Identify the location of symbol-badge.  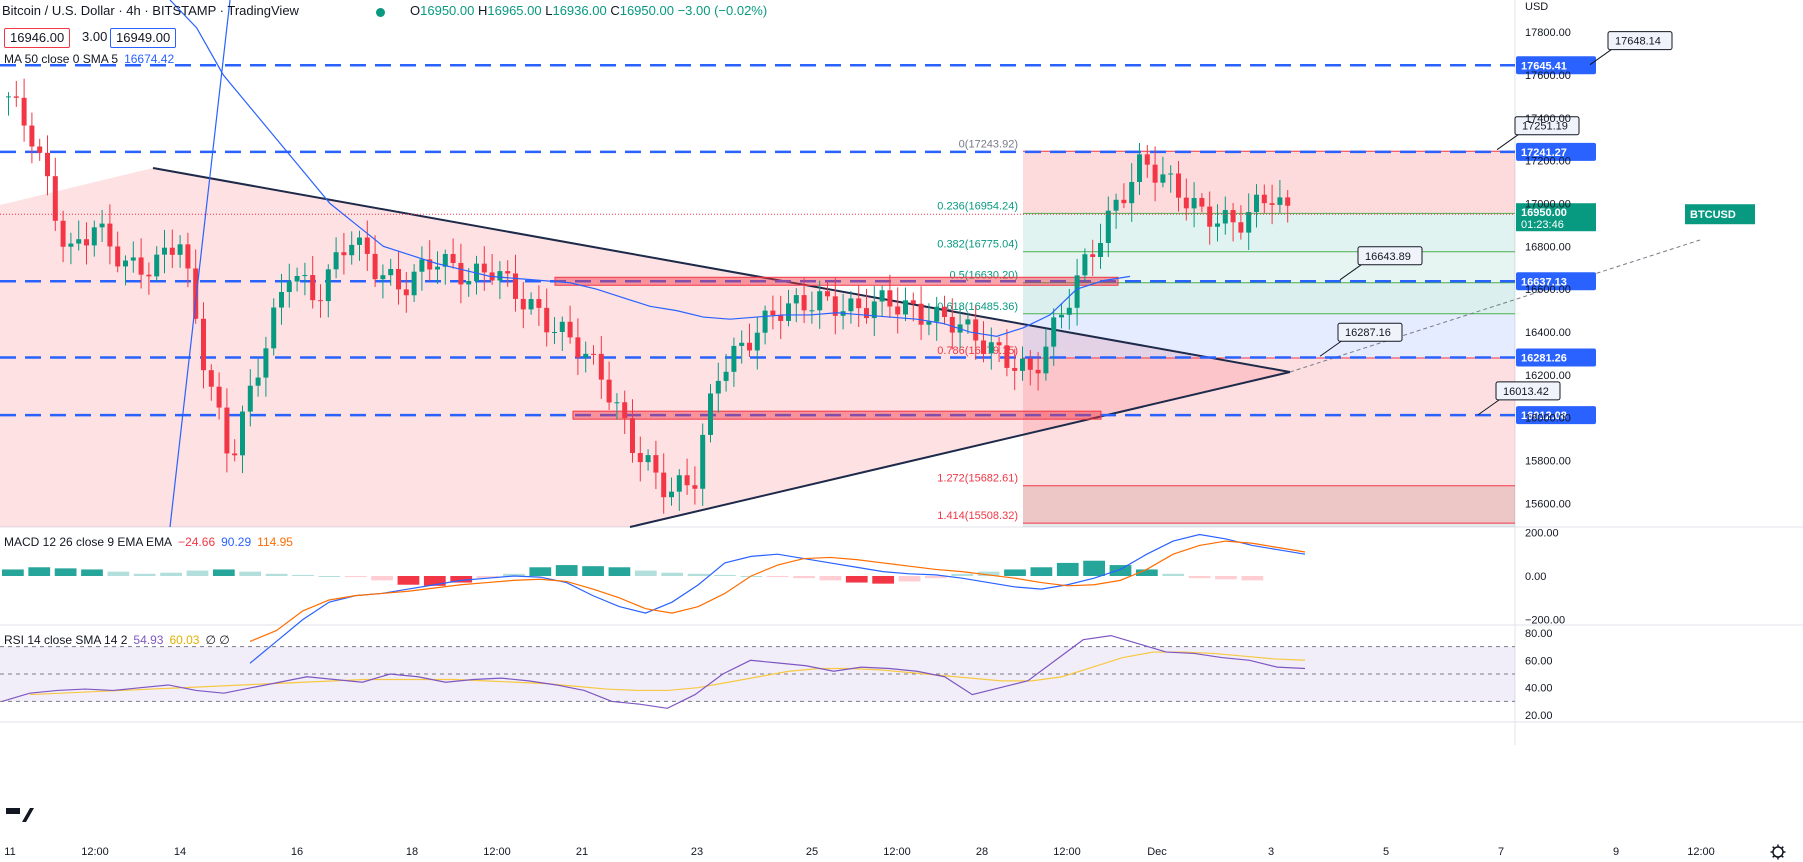
(1720, 214).